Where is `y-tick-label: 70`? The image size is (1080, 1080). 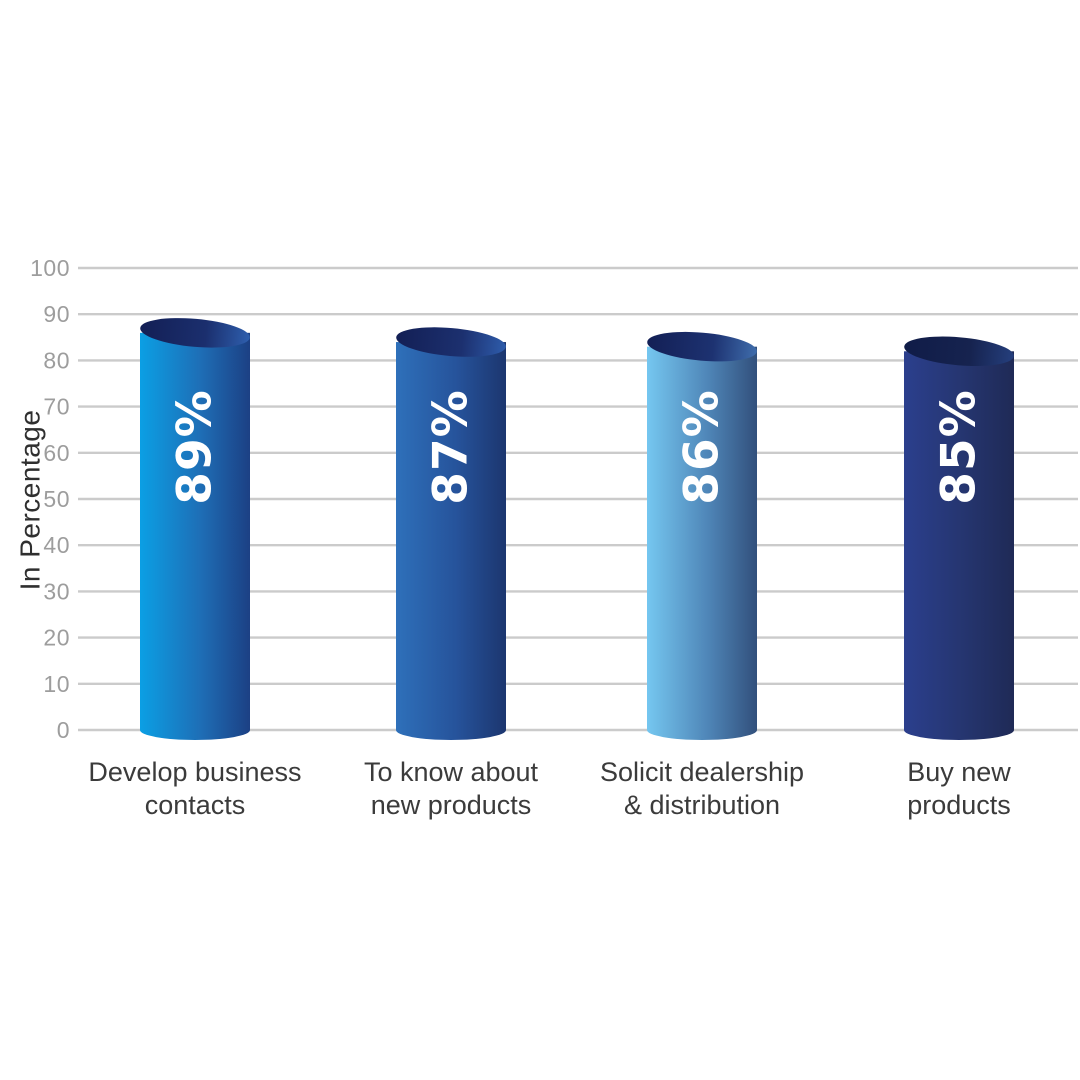
y-tick-label: 70 is located at coordinates (56, 407).